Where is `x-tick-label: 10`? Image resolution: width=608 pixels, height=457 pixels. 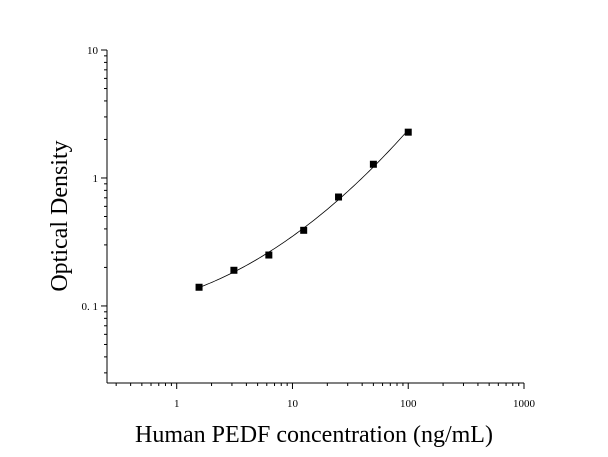
x-tick-label: 10 is located at coordinates (293, 404).